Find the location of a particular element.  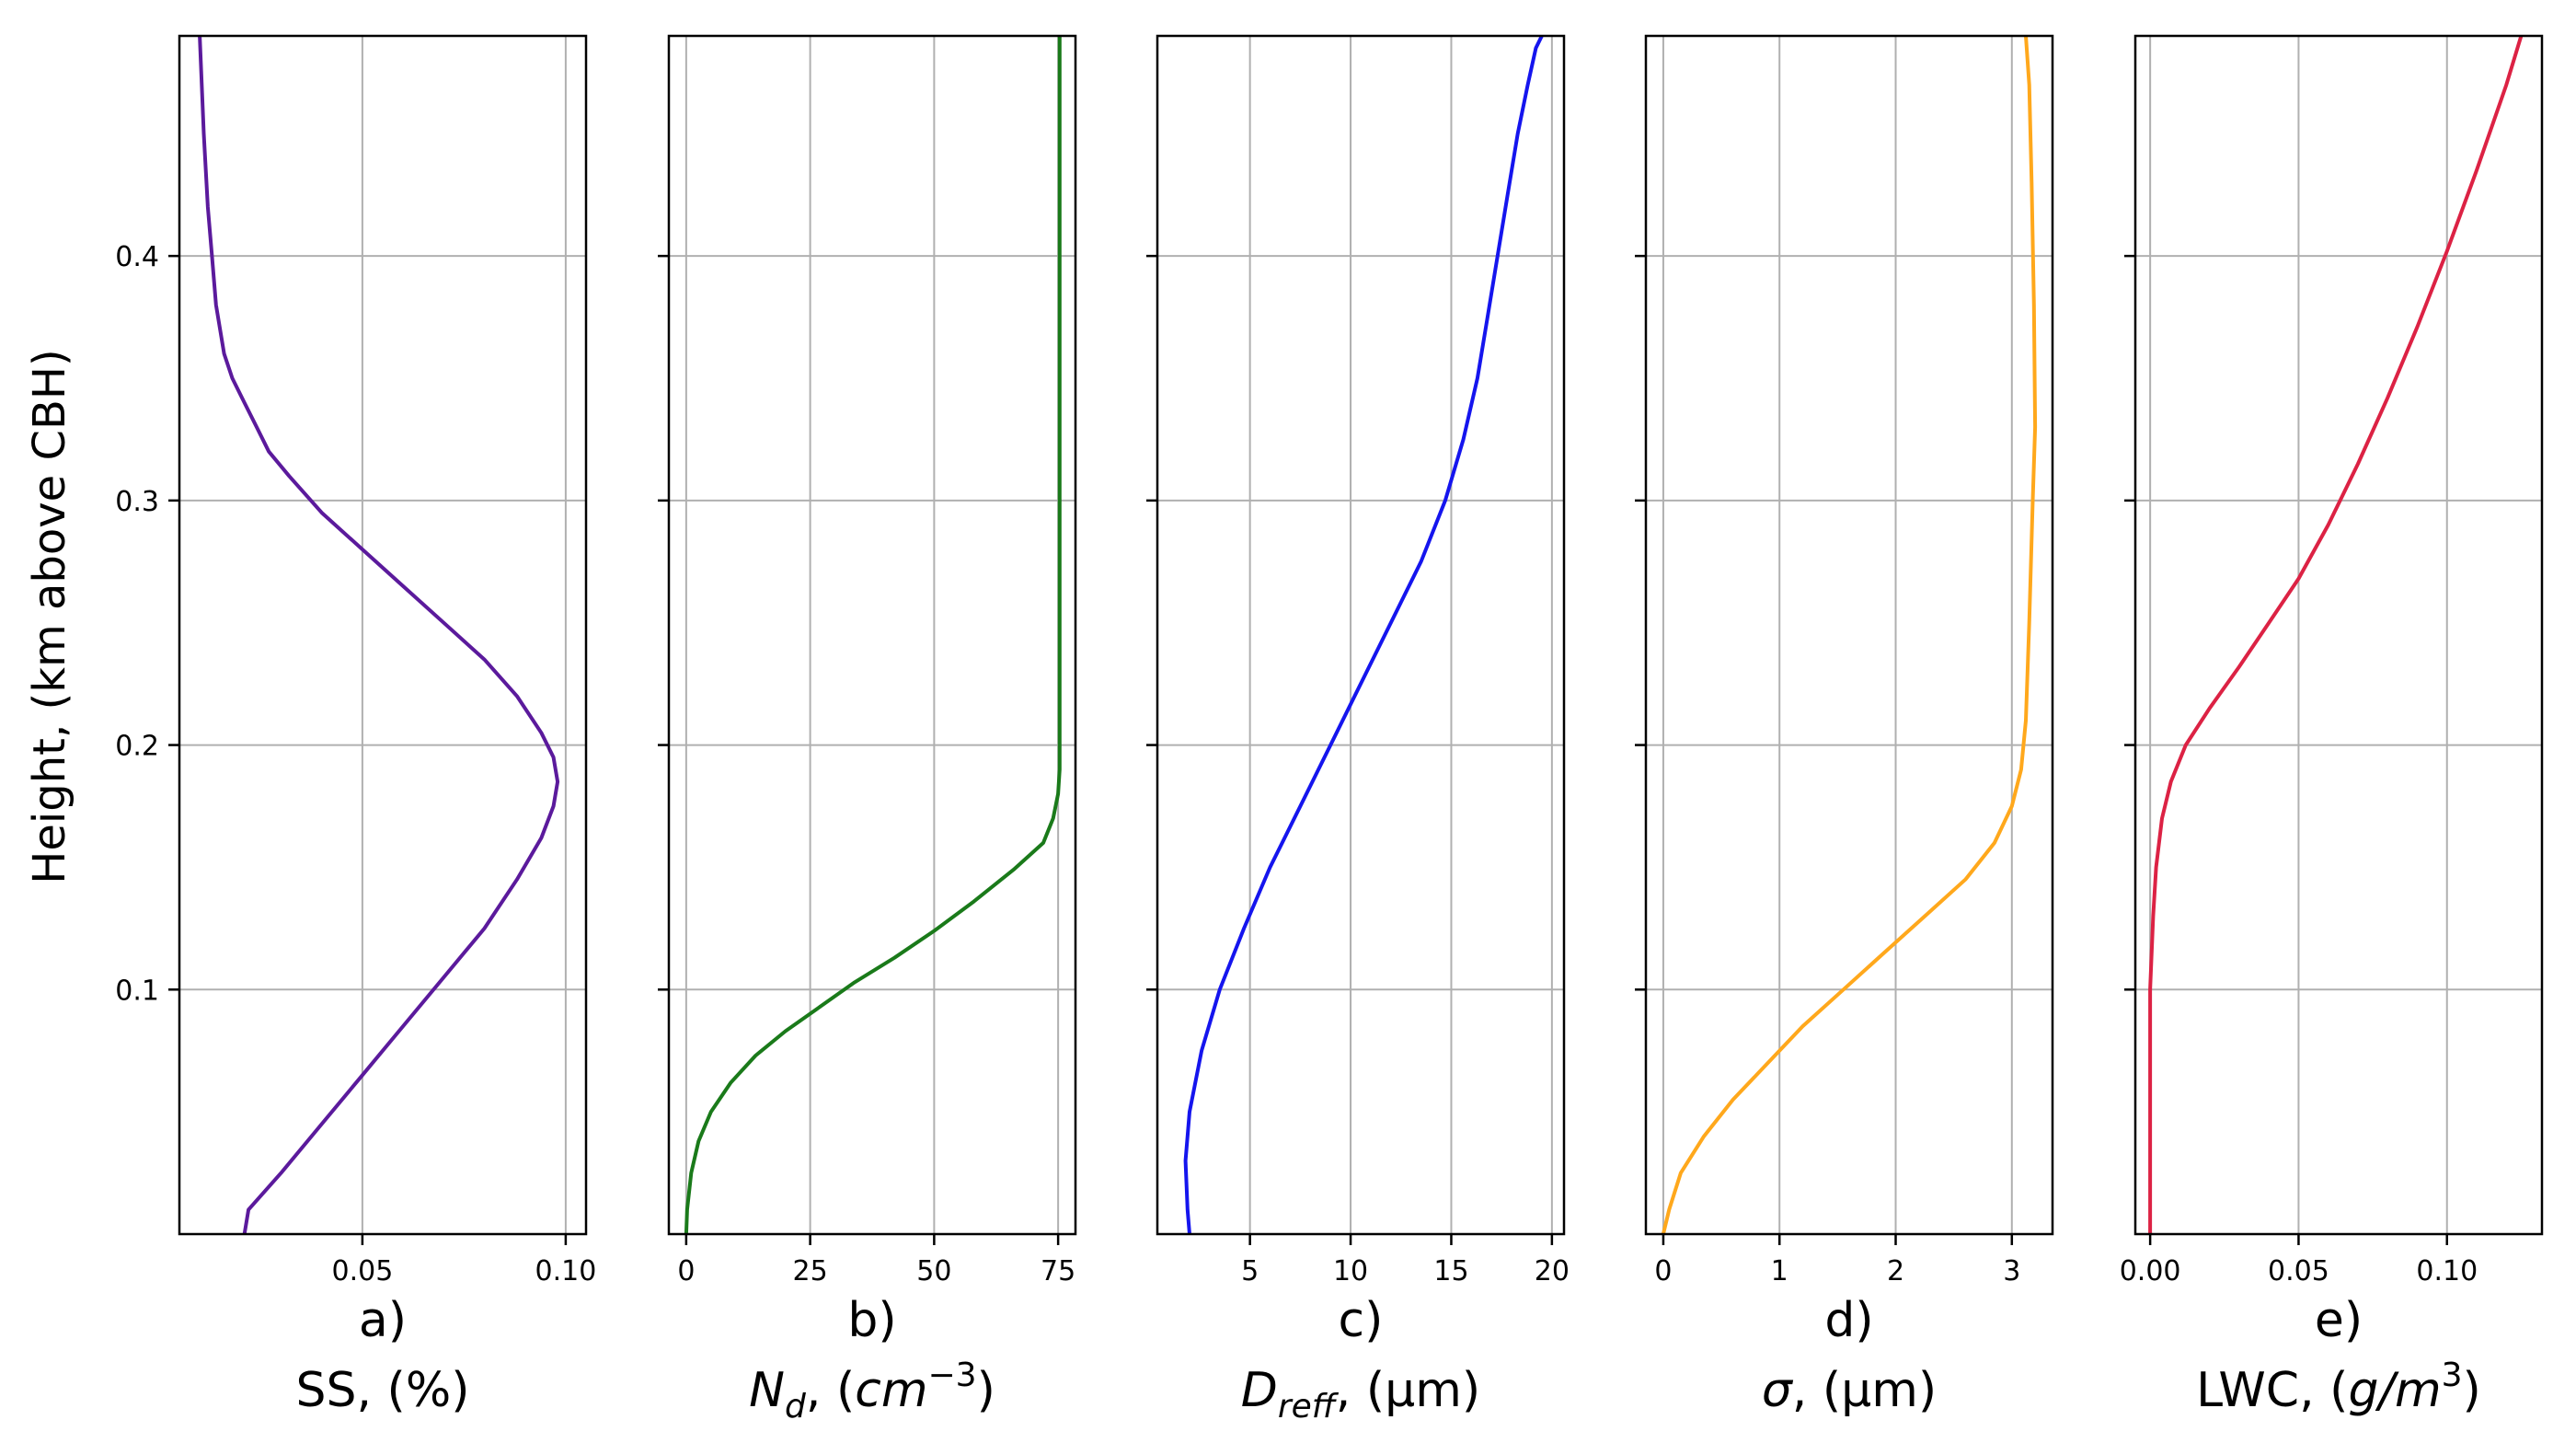

x-tick-label: 75 is located at coordinates (1058, 1271).